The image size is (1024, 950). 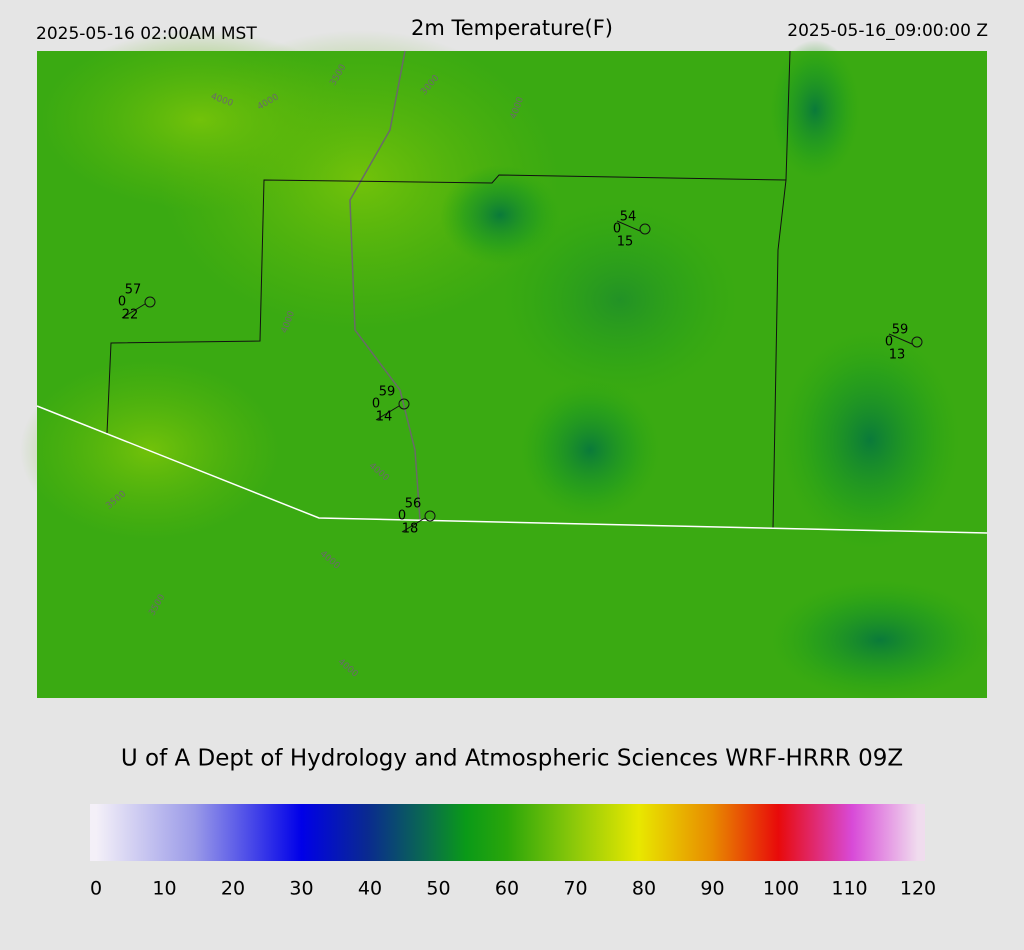 I want to click on station-bottom-value: 14, so click(x=384, y=417).